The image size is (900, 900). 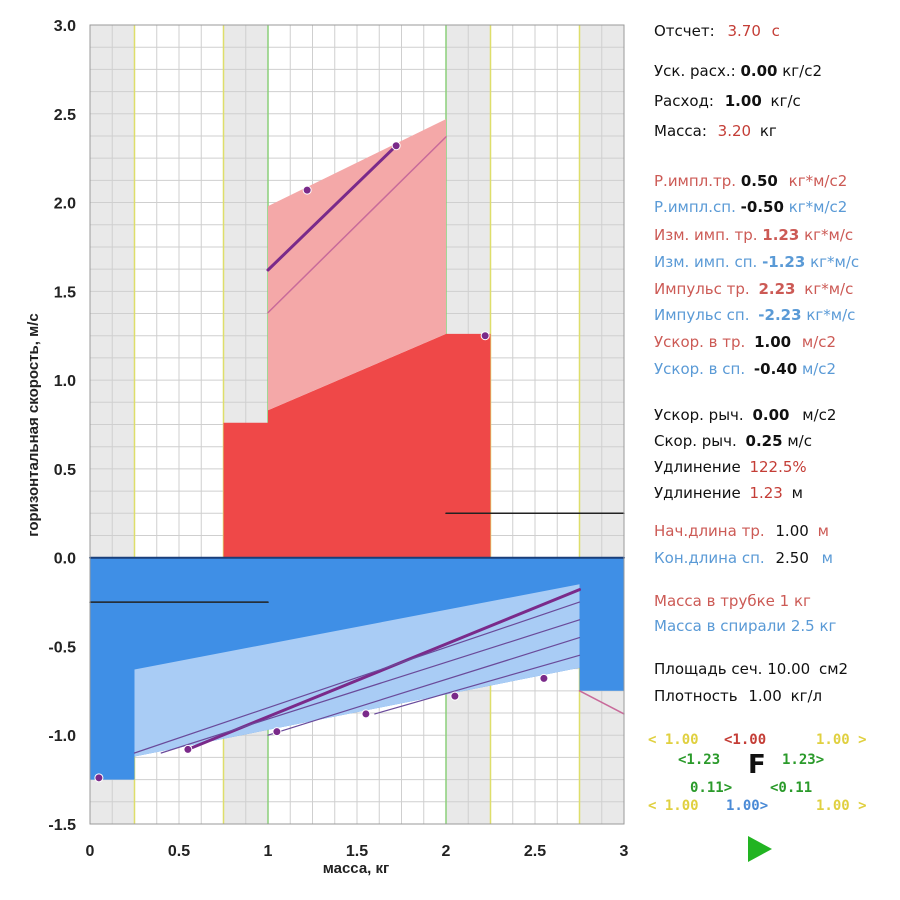 I want to click on d-sp-row: Изм. имп. сп. -1.23 кг*м/с, so click(x=756, y=262).